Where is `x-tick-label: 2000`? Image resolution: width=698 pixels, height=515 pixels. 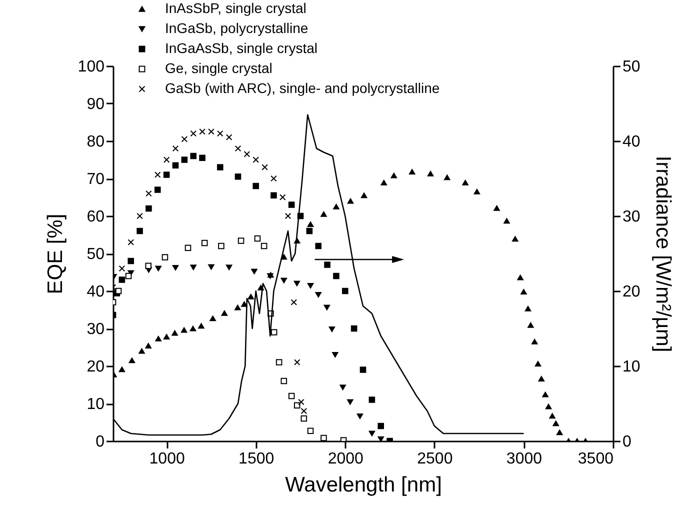
x-tick-label: 2000 is located at coordinates (346, 459).